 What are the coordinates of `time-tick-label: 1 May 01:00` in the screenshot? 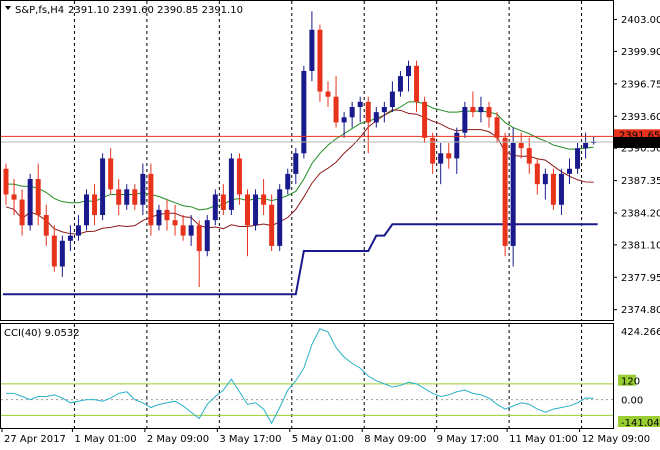 It's located at (105, 439).